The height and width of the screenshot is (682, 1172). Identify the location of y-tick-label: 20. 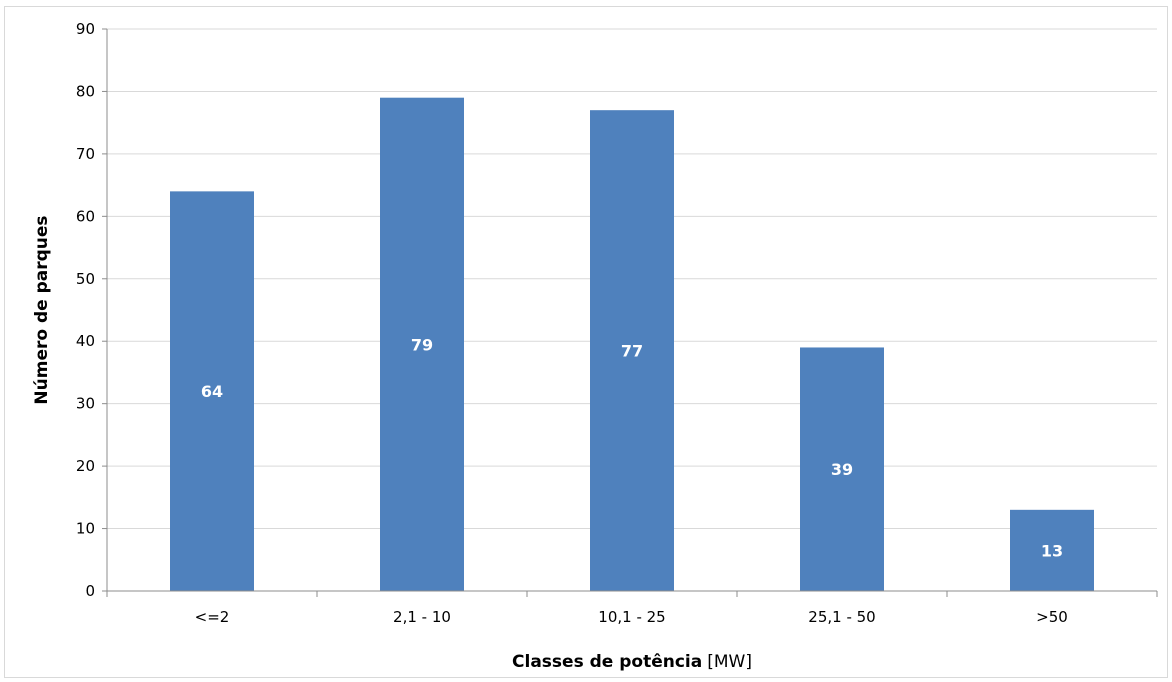
(85, 466).